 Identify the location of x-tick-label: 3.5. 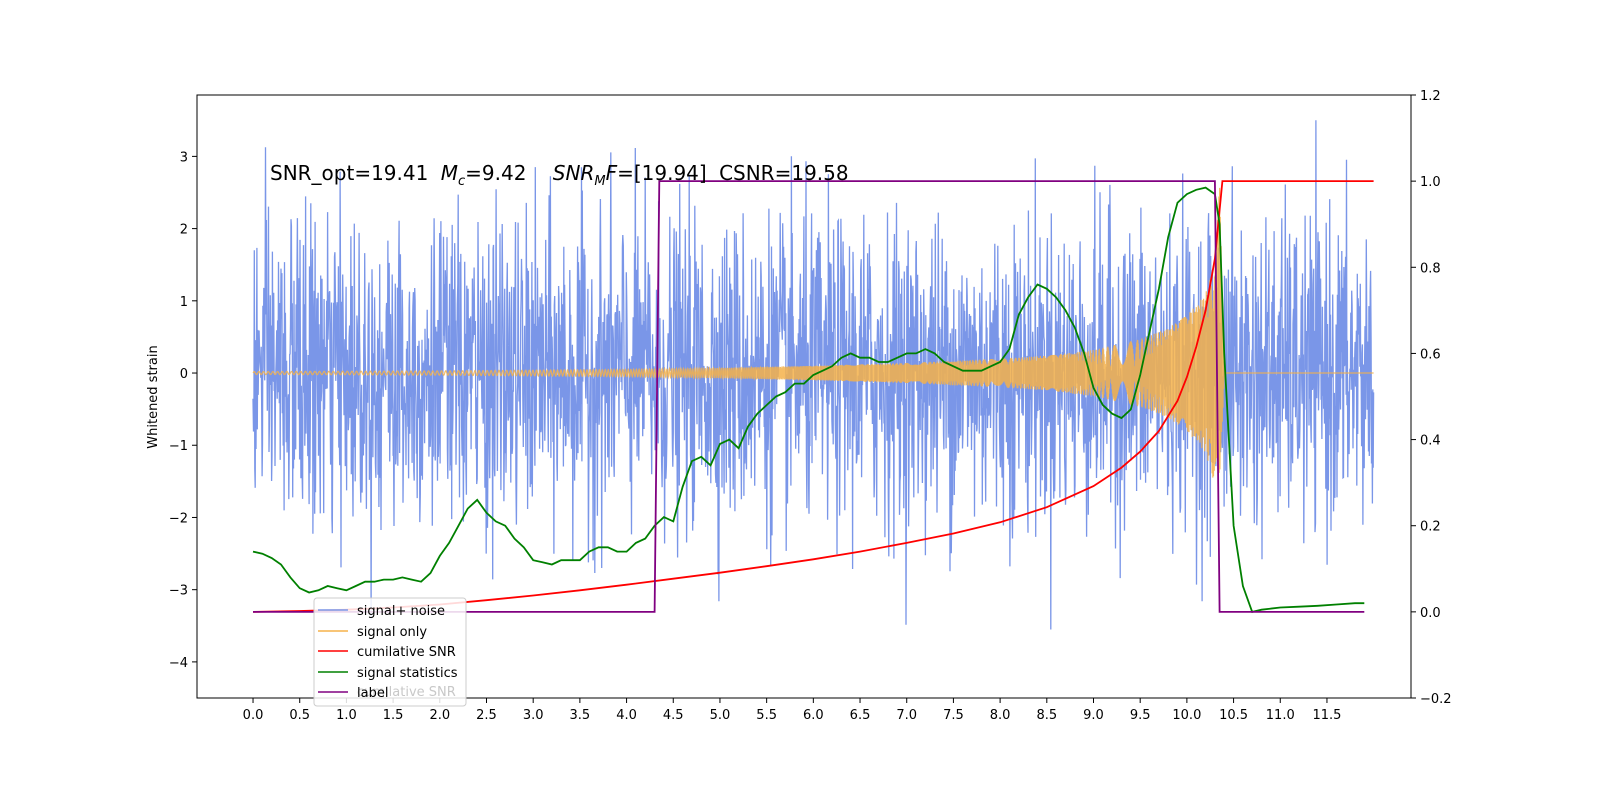
(580, 715).